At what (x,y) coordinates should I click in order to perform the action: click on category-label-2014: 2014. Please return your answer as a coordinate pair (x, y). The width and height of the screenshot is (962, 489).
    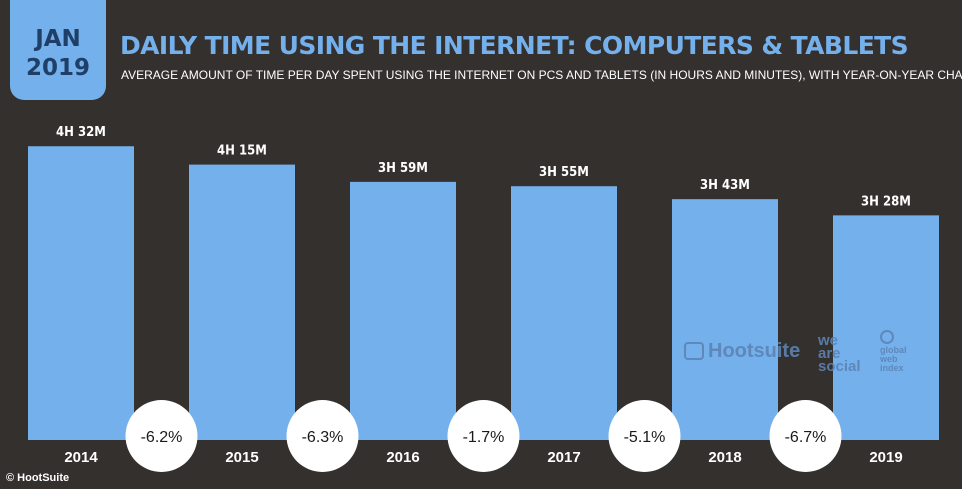
    Looking at the image, I should click on (81, 457).